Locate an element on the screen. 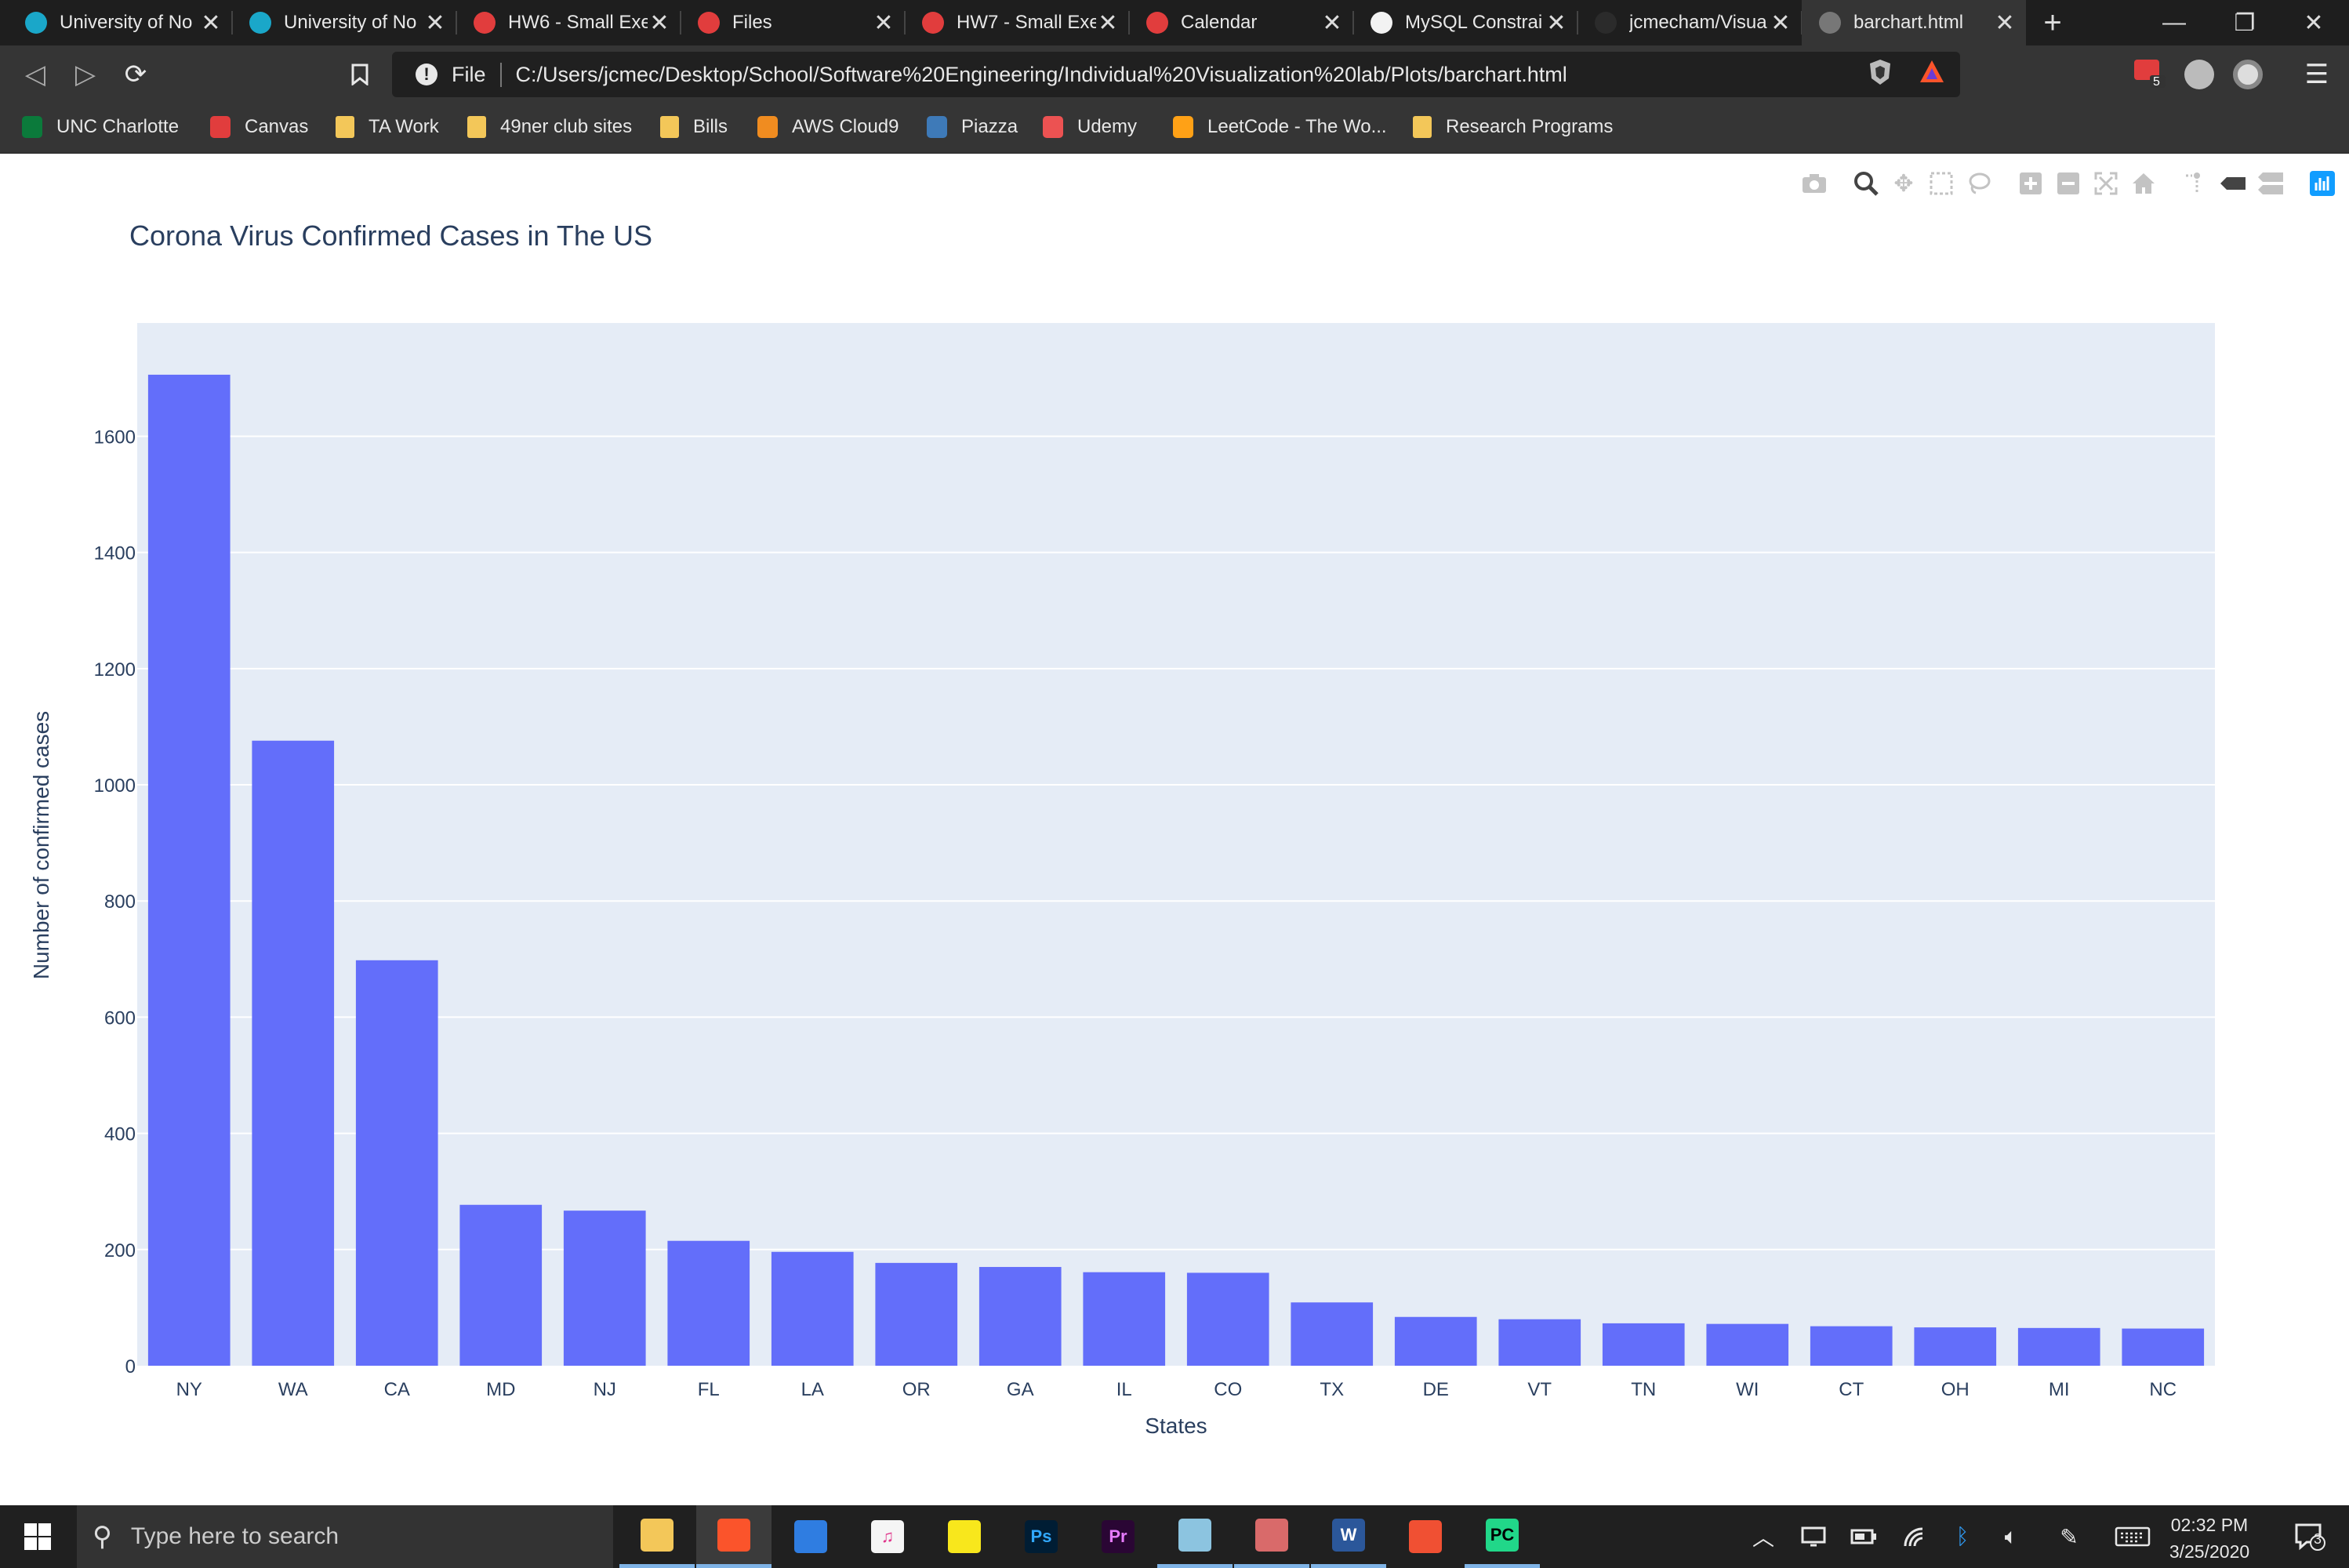 This screenshot has height=1568, width=2349. pan-icon: ✥ is located at coordinates (1903, 183).